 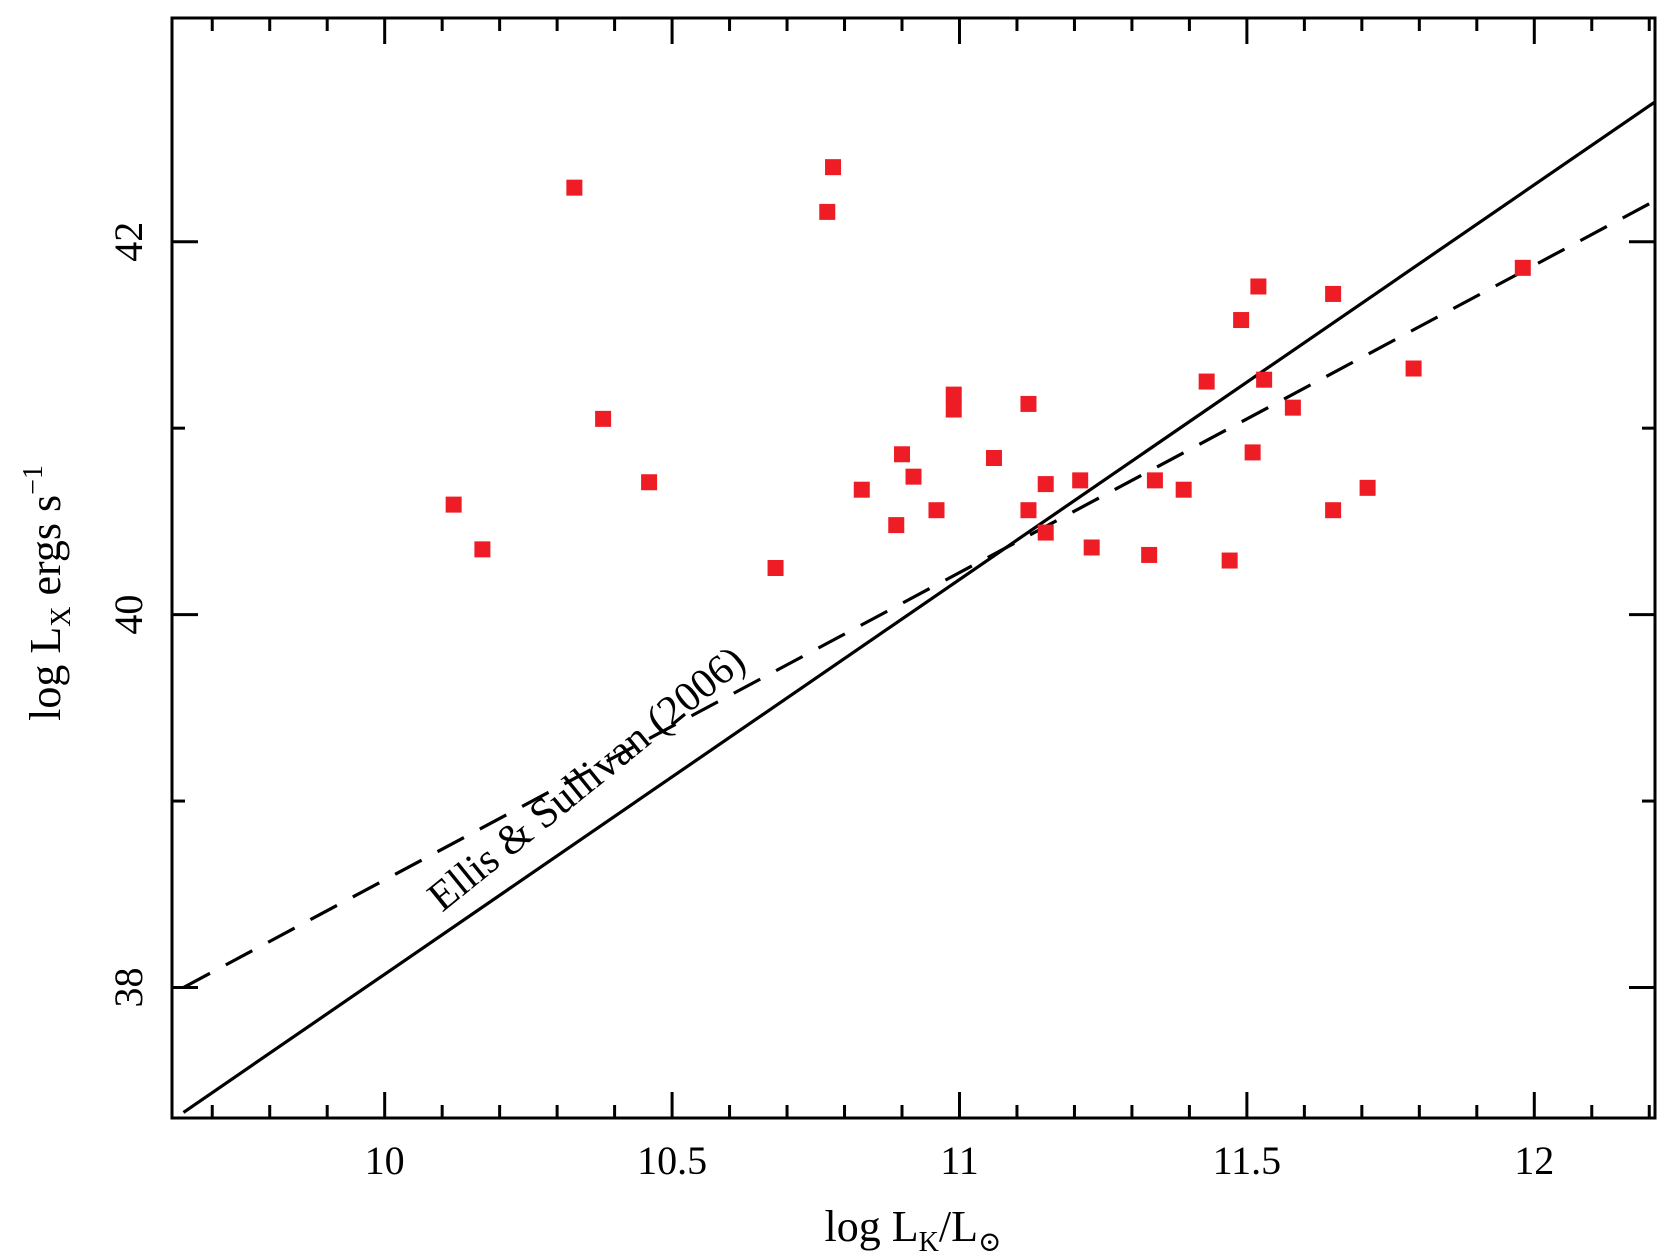 What do you see at coordinates (61, 617) in the screenshot?
I see `y-axis-title-sub: X` at bounding box center [61, 617].